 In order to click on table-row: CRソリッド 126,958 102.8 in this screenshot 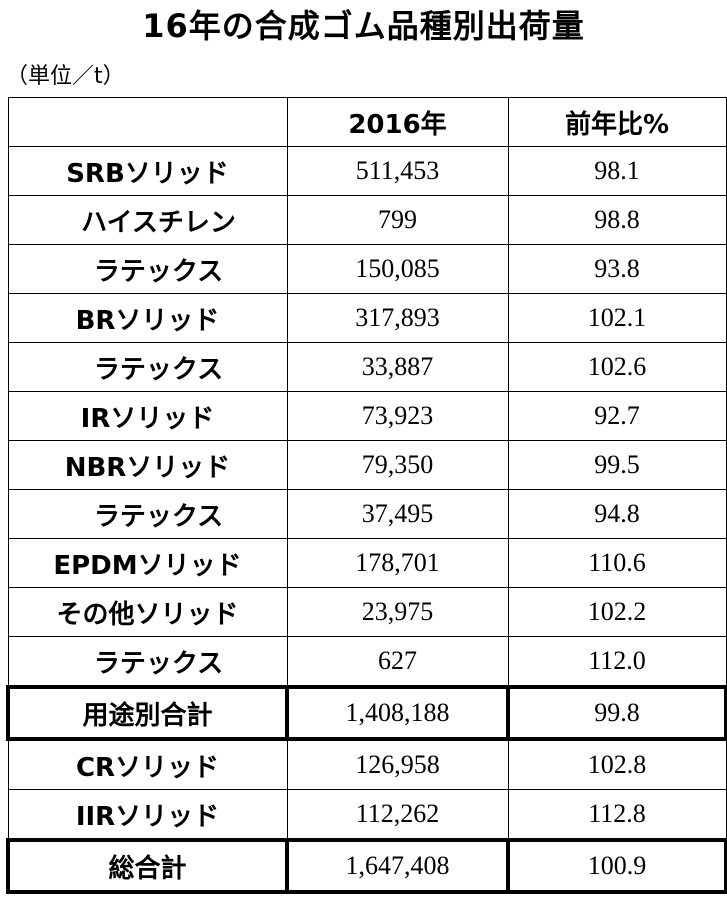, I will do `click(367, 764)`.